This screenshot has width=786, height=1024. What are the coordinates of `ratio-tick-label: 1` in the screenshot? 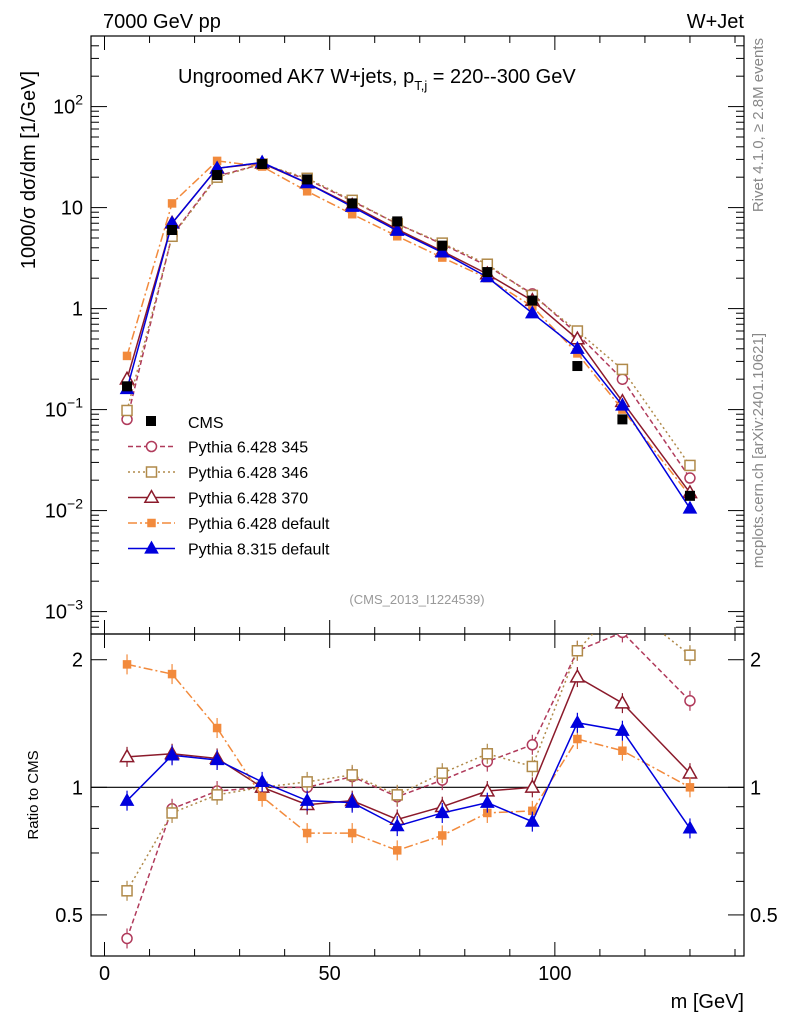 It's located at (77, 788).